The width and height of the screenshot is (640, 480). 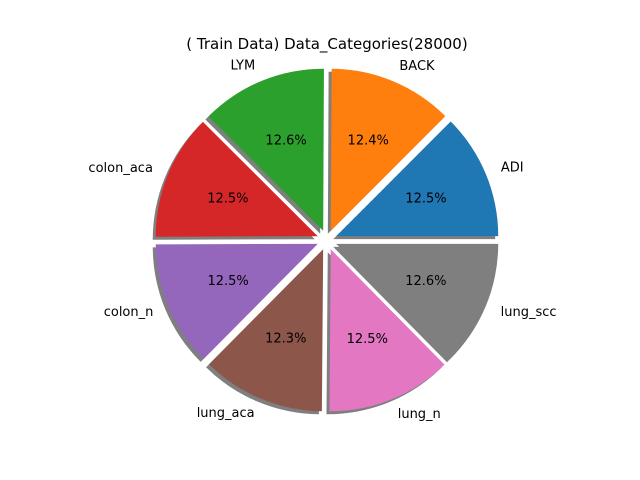 I want to click on slice-lym, so click(x=266, y=149).